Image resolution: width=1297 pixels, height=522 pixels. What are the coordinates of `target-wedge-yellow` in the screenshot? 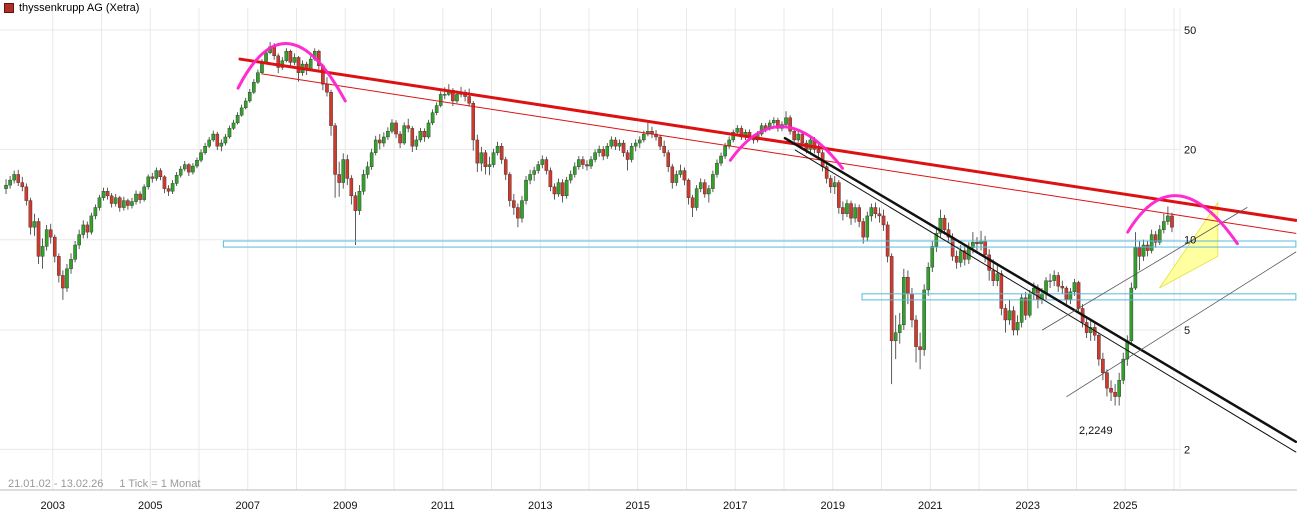 It's located at (1189, 245).